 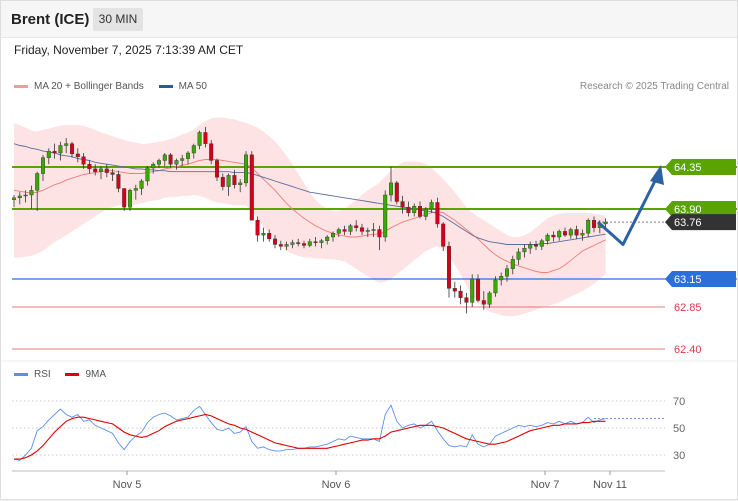 What do you see at coordinates (50, 19) in the screenshot?
I see `instrument-title: Brent (ICE)` at bounding box center [50, 19].